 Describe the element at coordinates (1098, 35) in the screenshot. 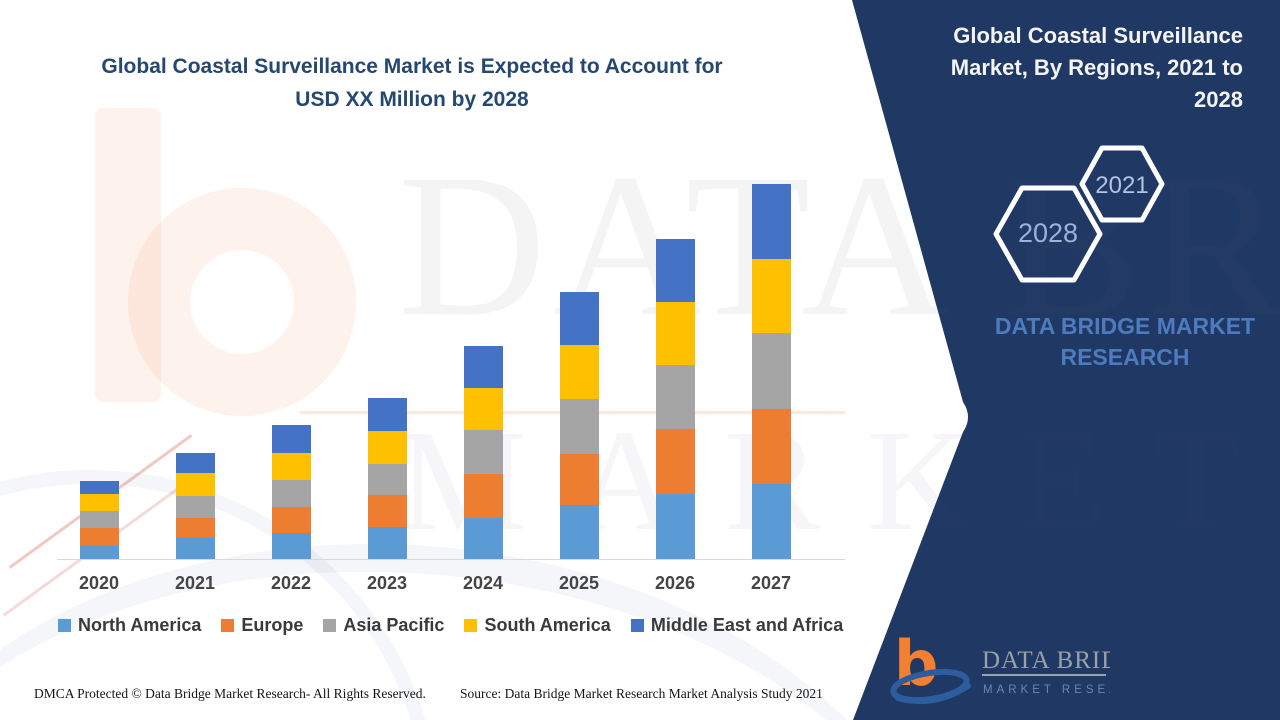

I see `side-panel-title-line1: Global Coastal Surveillance` at that location.